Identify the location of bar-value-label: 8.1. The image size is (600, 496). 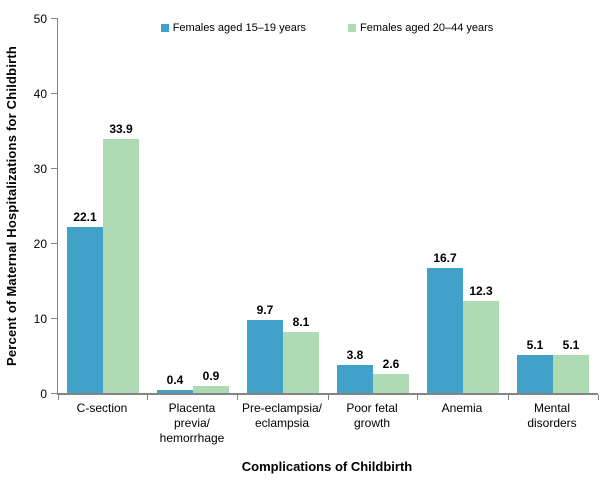
(301, 322).